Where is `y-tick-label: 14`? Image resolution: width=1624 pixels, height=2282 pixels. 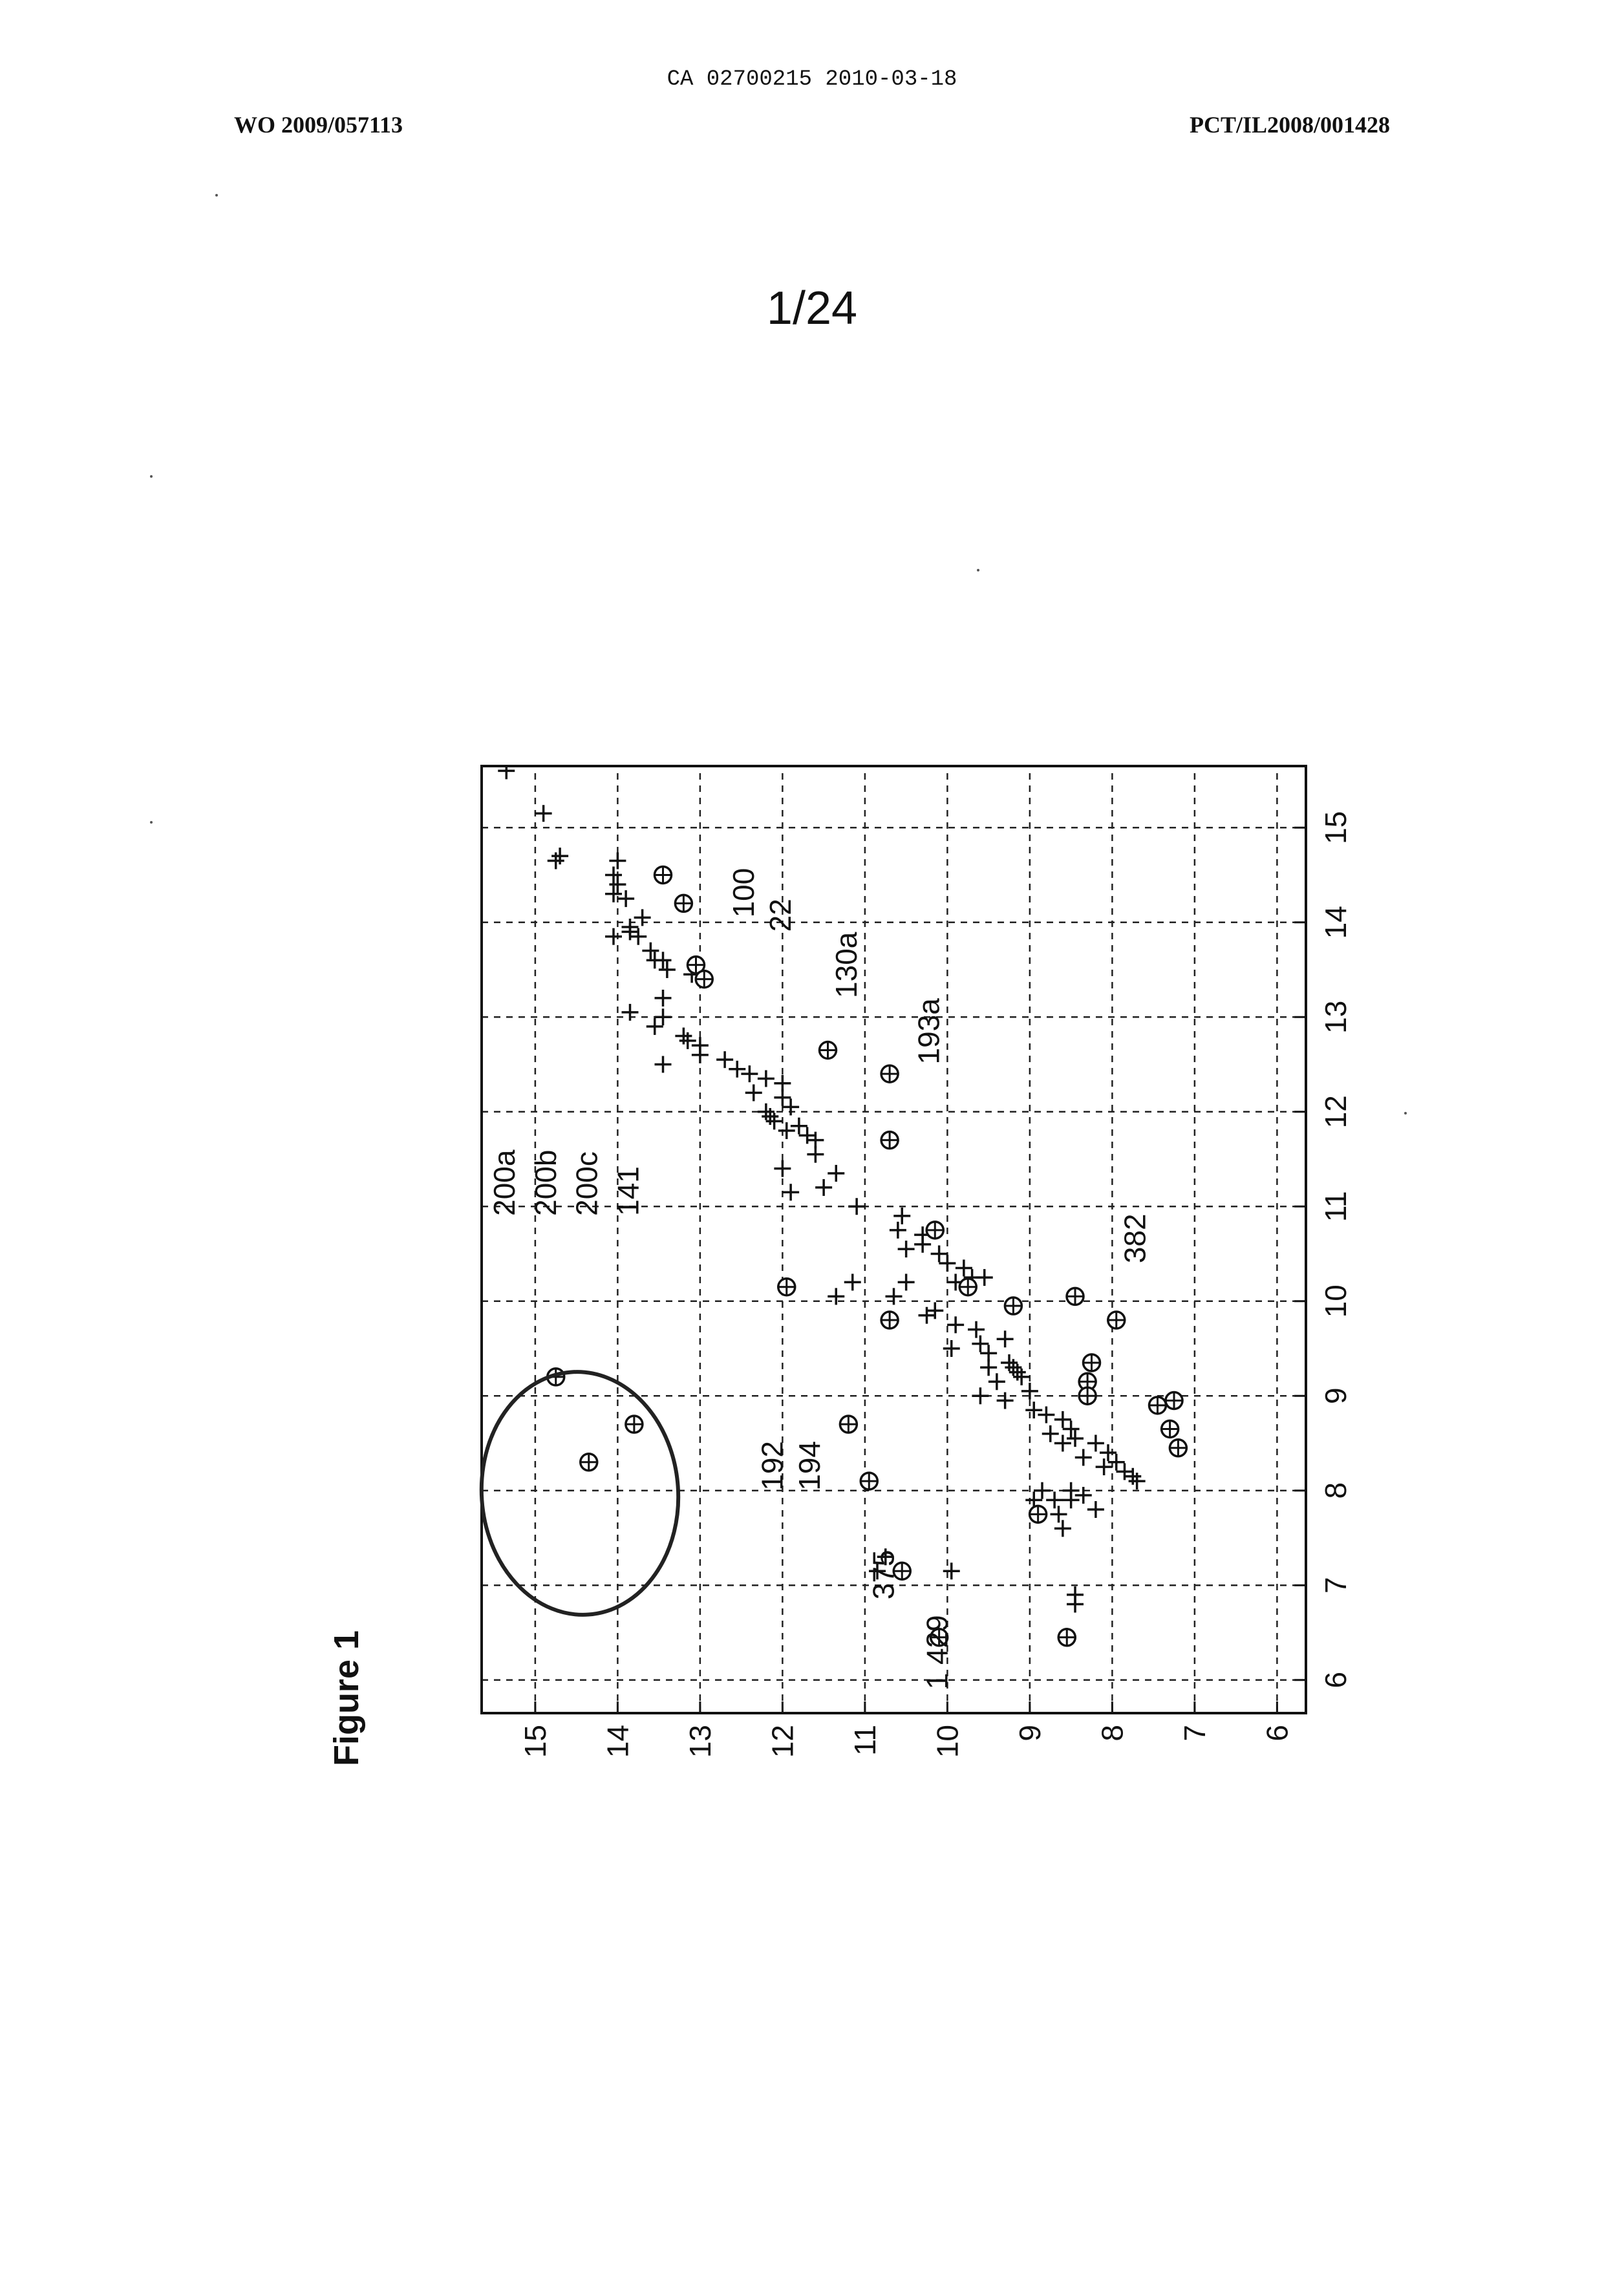 y-tick-label: 14 is located at coordinates (617, 1742).